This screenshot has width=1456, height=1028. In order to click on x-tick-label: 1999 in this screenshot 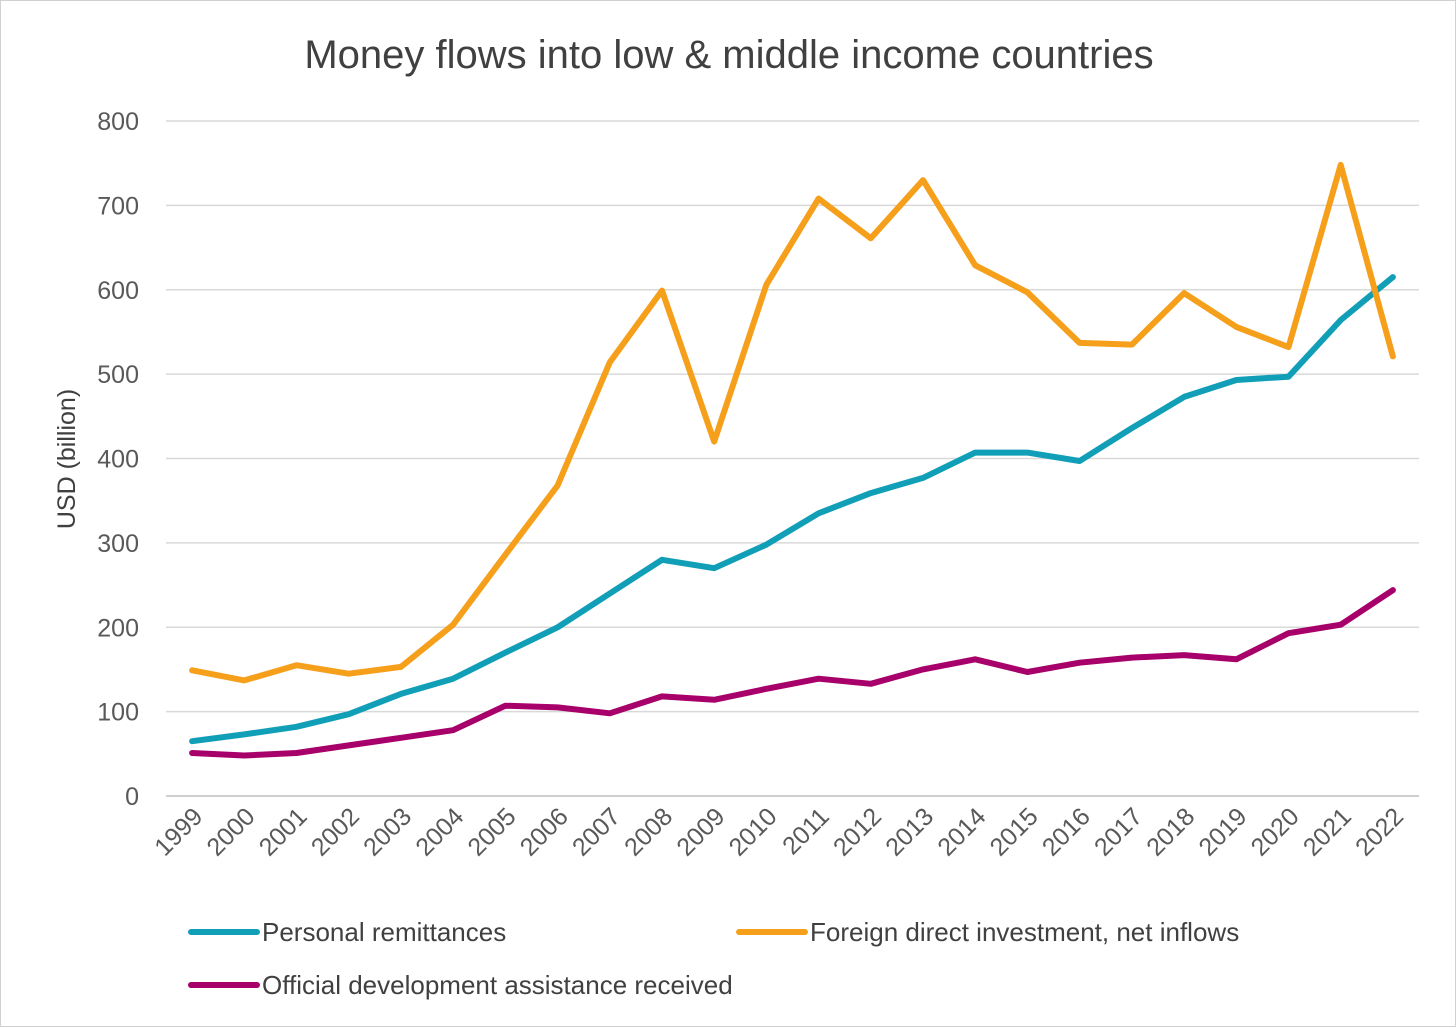, I will do `click(178, 831)`.